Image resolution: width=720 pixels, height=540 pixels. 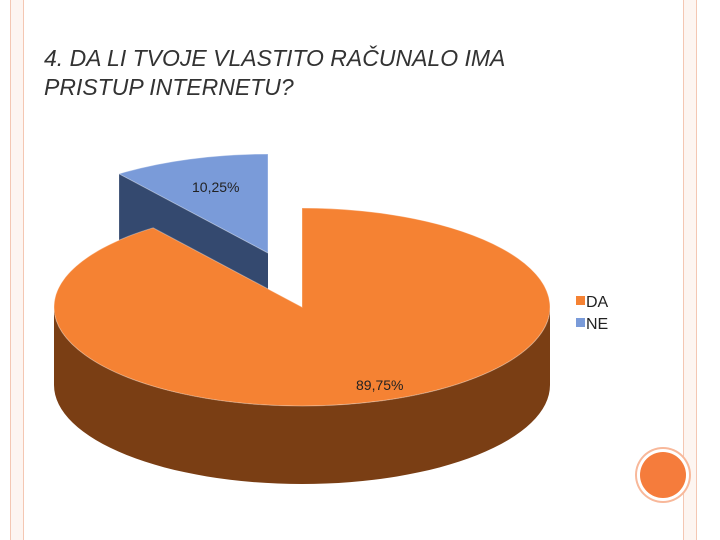 What do you see at coordinates (597, 324) in the screenshot?
I see `legend-label-ne: NE` at bounding box center [597, 324].